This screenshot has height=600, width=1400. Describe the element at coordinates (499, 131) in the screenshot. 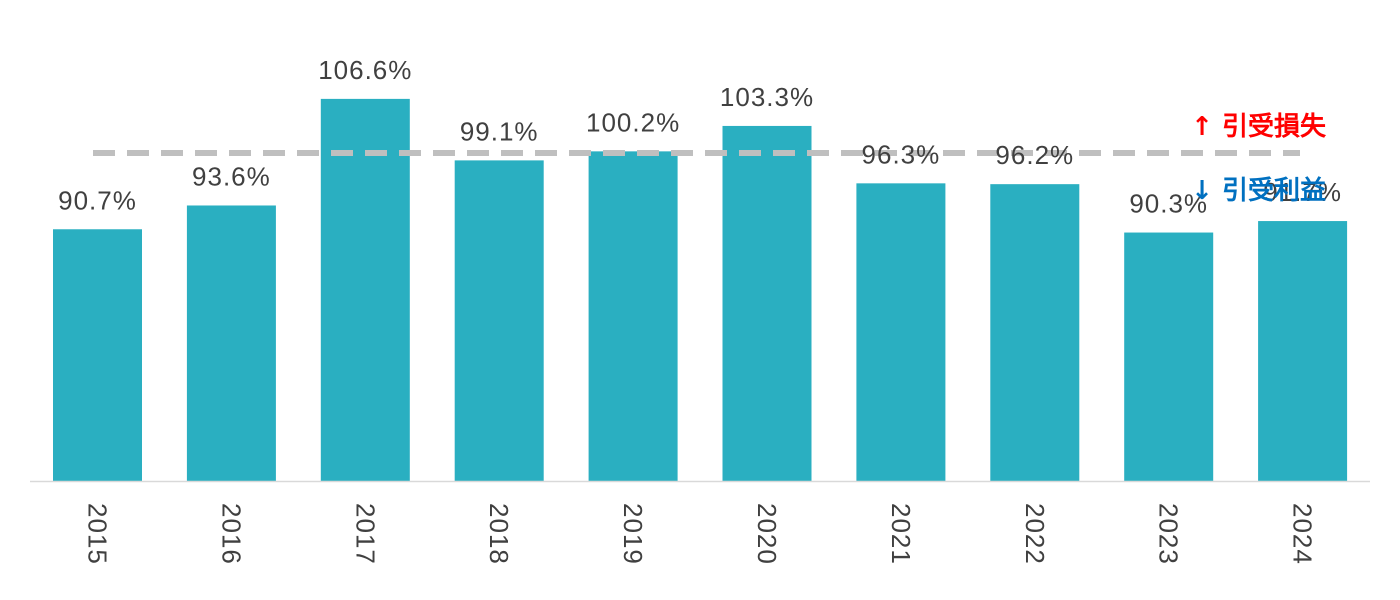

I see `value-label-2018: 99.1%` at that location.